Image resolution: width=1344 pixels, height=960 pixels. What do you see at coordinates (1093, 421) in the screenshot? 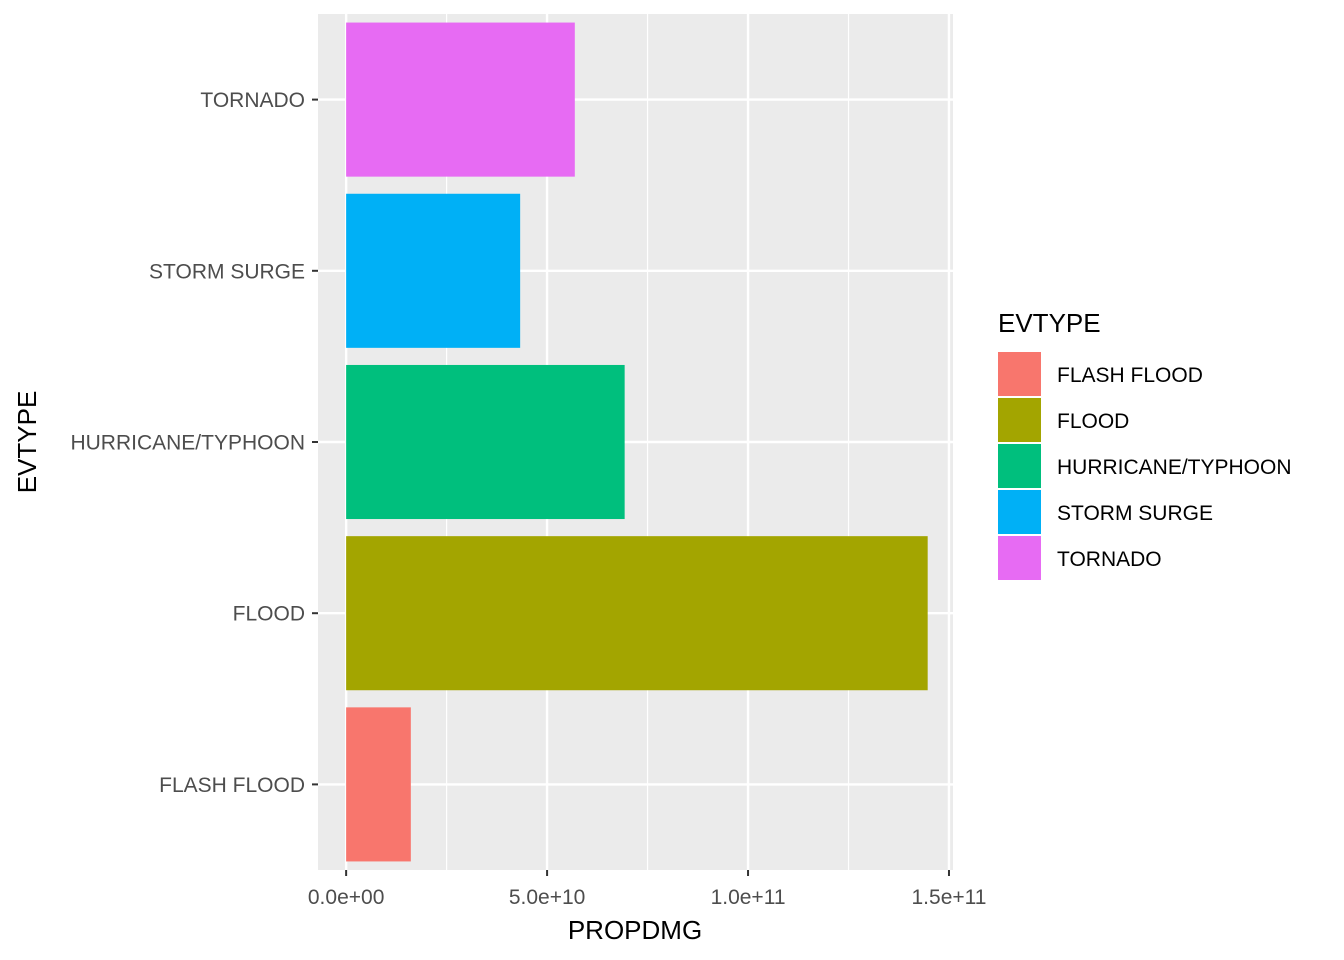
I see `legend-label: FLOOD` at bounding box center [1093, 421].